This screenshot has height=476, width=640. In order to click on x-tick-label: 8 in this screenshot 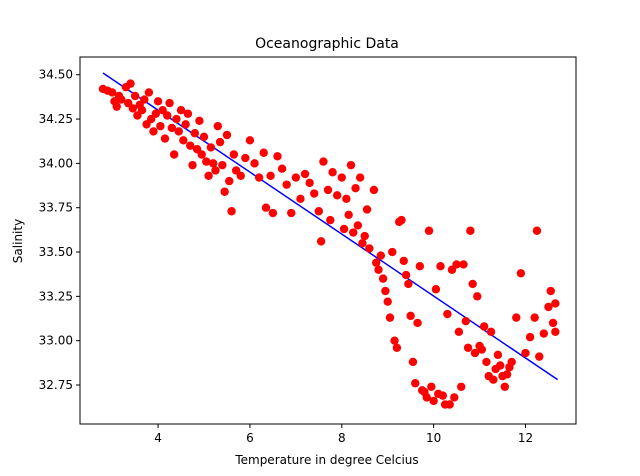, I will do `click(342, 438)`.